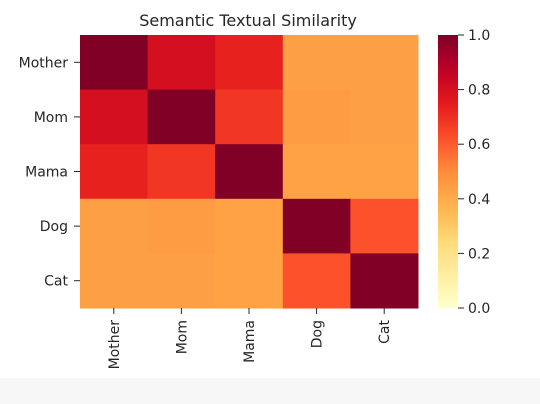  Describe the element at coordinates (384, 117) in the screenshot. I see `heatmap-cell-mom-cat` at that location.